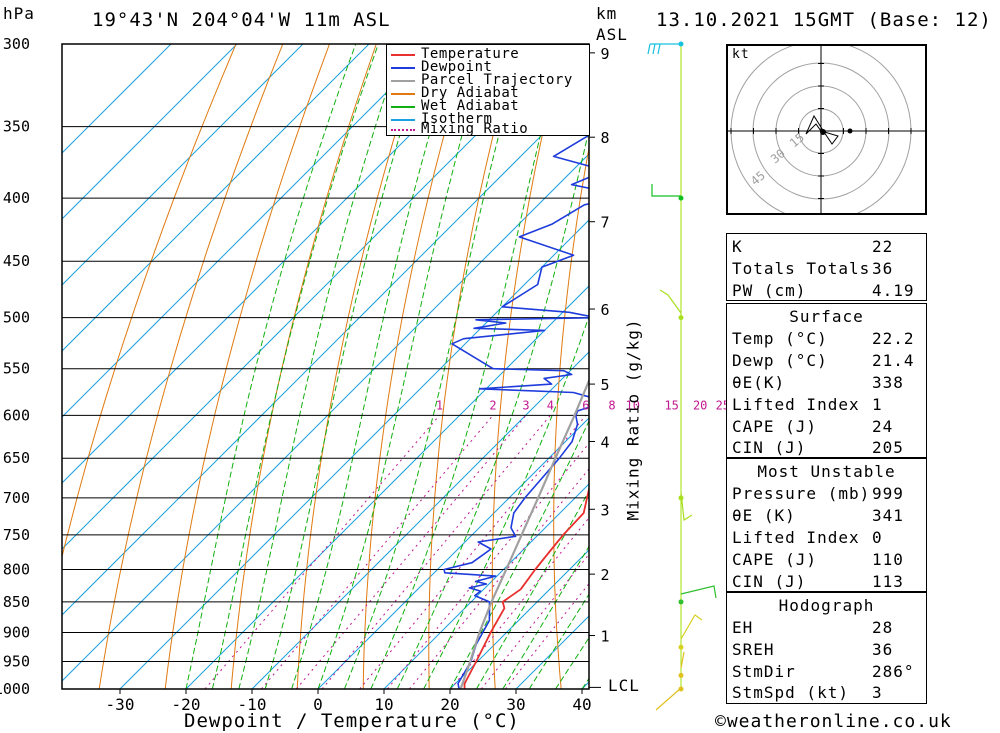  Describe the element at coordinates (893, 338) in the screenshot. I see `index-value: 22.2` at that location.